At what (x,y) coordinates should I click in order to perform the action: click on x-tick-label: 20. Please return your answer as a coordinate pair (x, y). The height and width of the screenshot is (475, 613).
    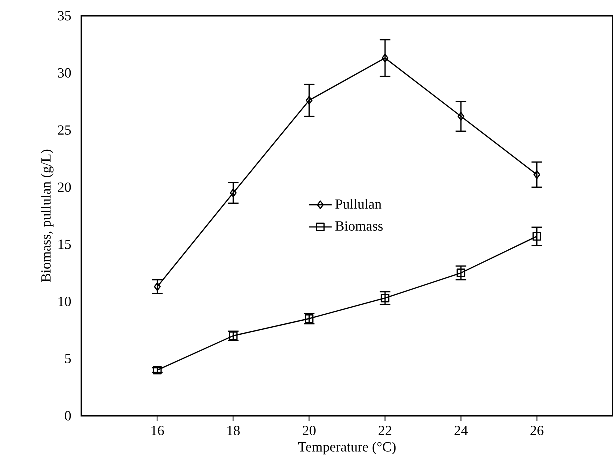
    Looking at the image, I should click on (309, 431).